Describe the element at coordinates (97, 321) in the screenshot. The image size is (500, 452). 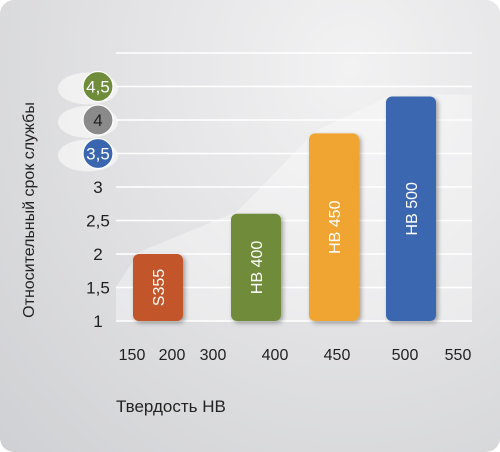
I see `y-tick-label: 1` at that location.